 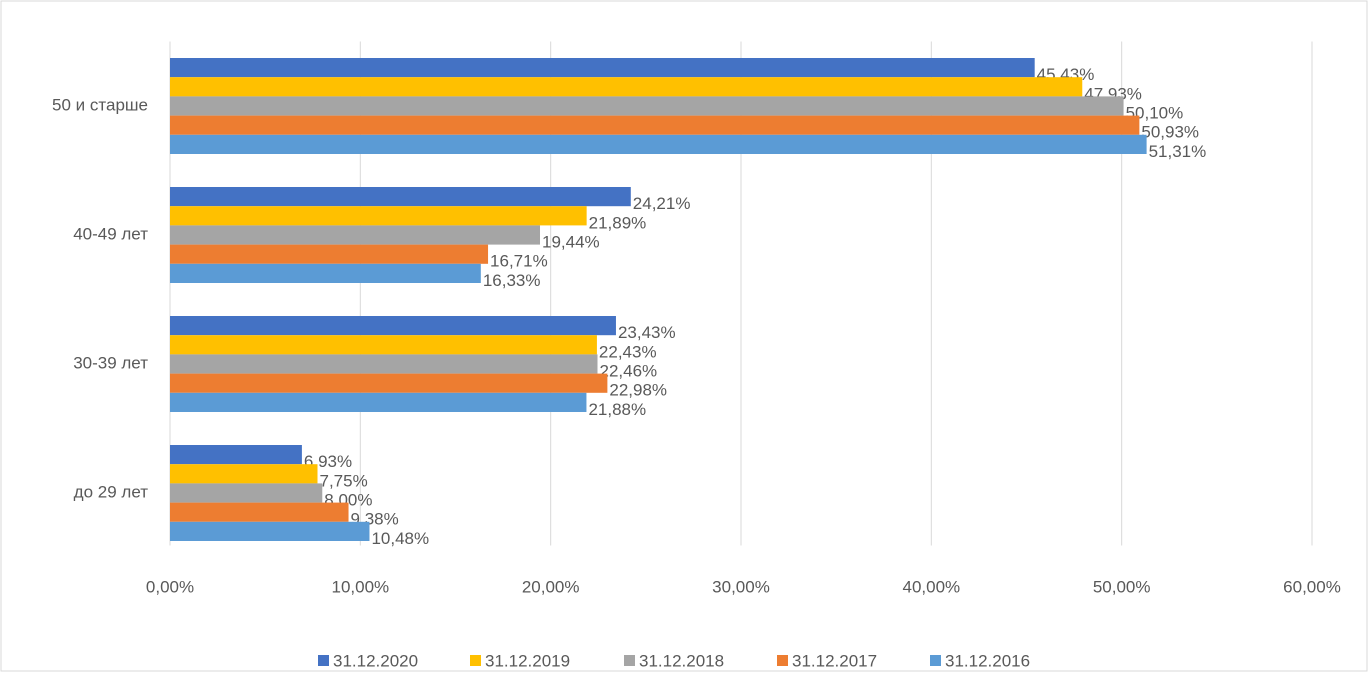 I want to click on x-tick-label: 10,00%, so click(x=360, y=586).